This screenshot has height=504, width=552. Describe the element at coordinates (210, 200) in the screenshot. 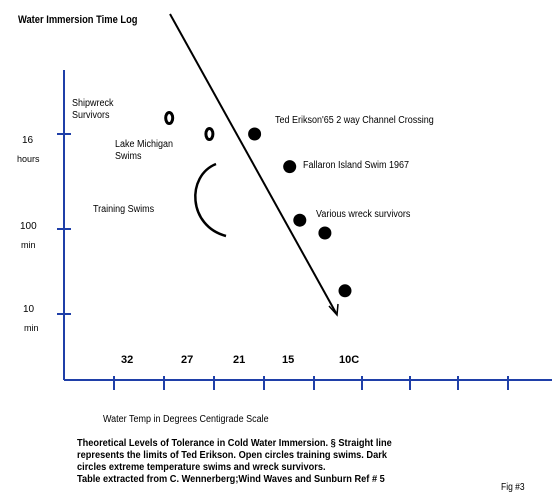

I see `training-swims-arc` at that location.